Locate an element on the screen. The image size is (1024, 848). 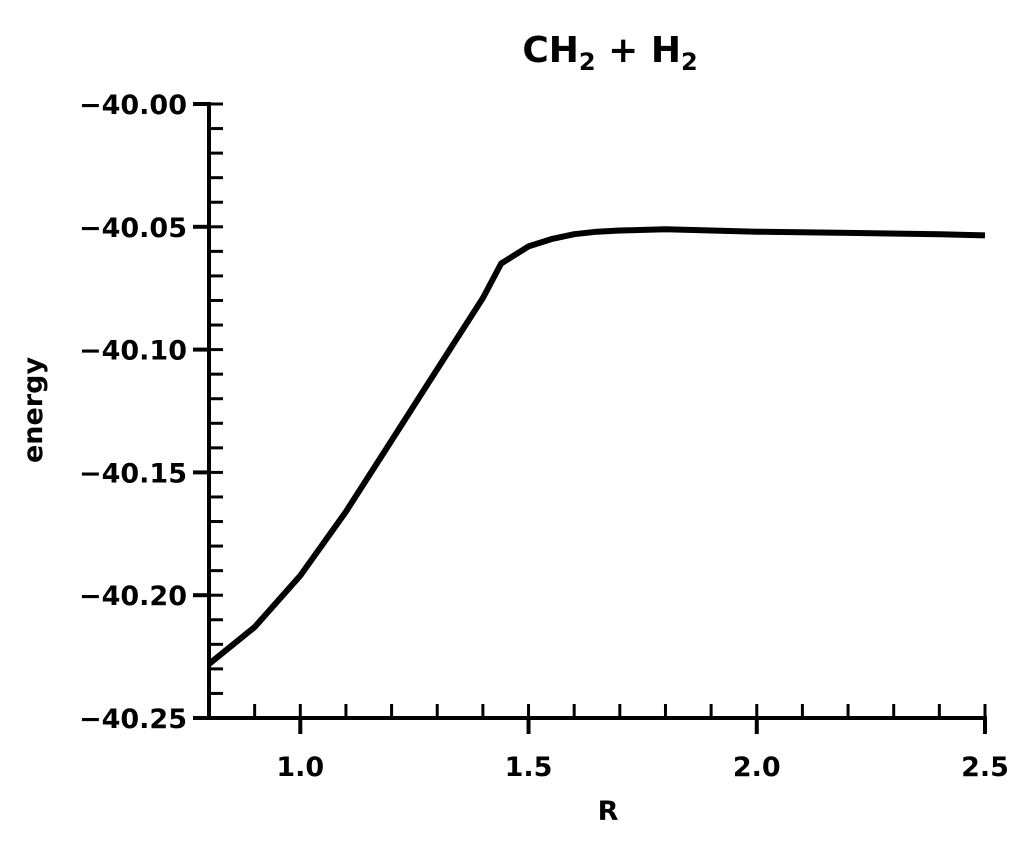
x-tick-label: 1.0 is located at coordinates (300, 767).